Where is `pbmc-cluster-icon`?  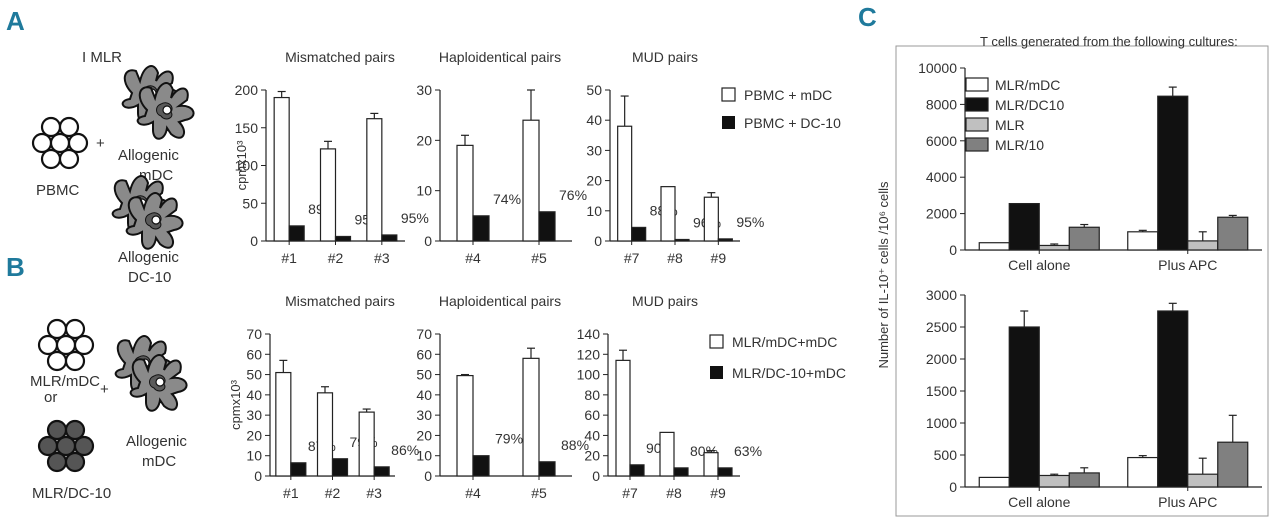 pbmc-cluster-icon is located at coordinates (60, 143).